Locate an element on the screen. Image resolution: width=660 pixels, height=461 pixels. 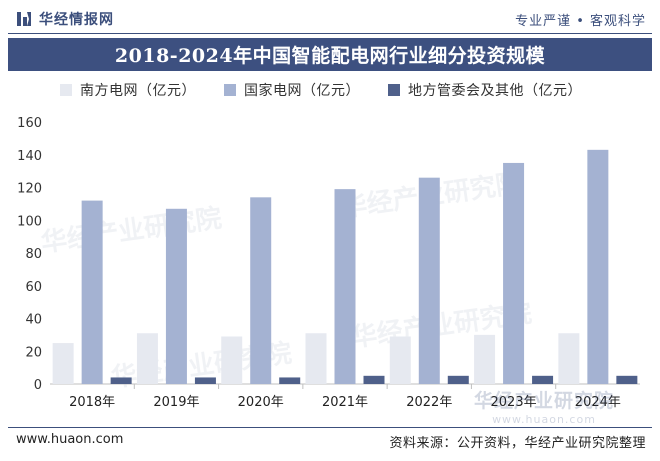
chart-legend: 南方电网（亿元） 国家电网（亿元） 地方管委会及其他（亿元） is located at coordinates (335, 90).